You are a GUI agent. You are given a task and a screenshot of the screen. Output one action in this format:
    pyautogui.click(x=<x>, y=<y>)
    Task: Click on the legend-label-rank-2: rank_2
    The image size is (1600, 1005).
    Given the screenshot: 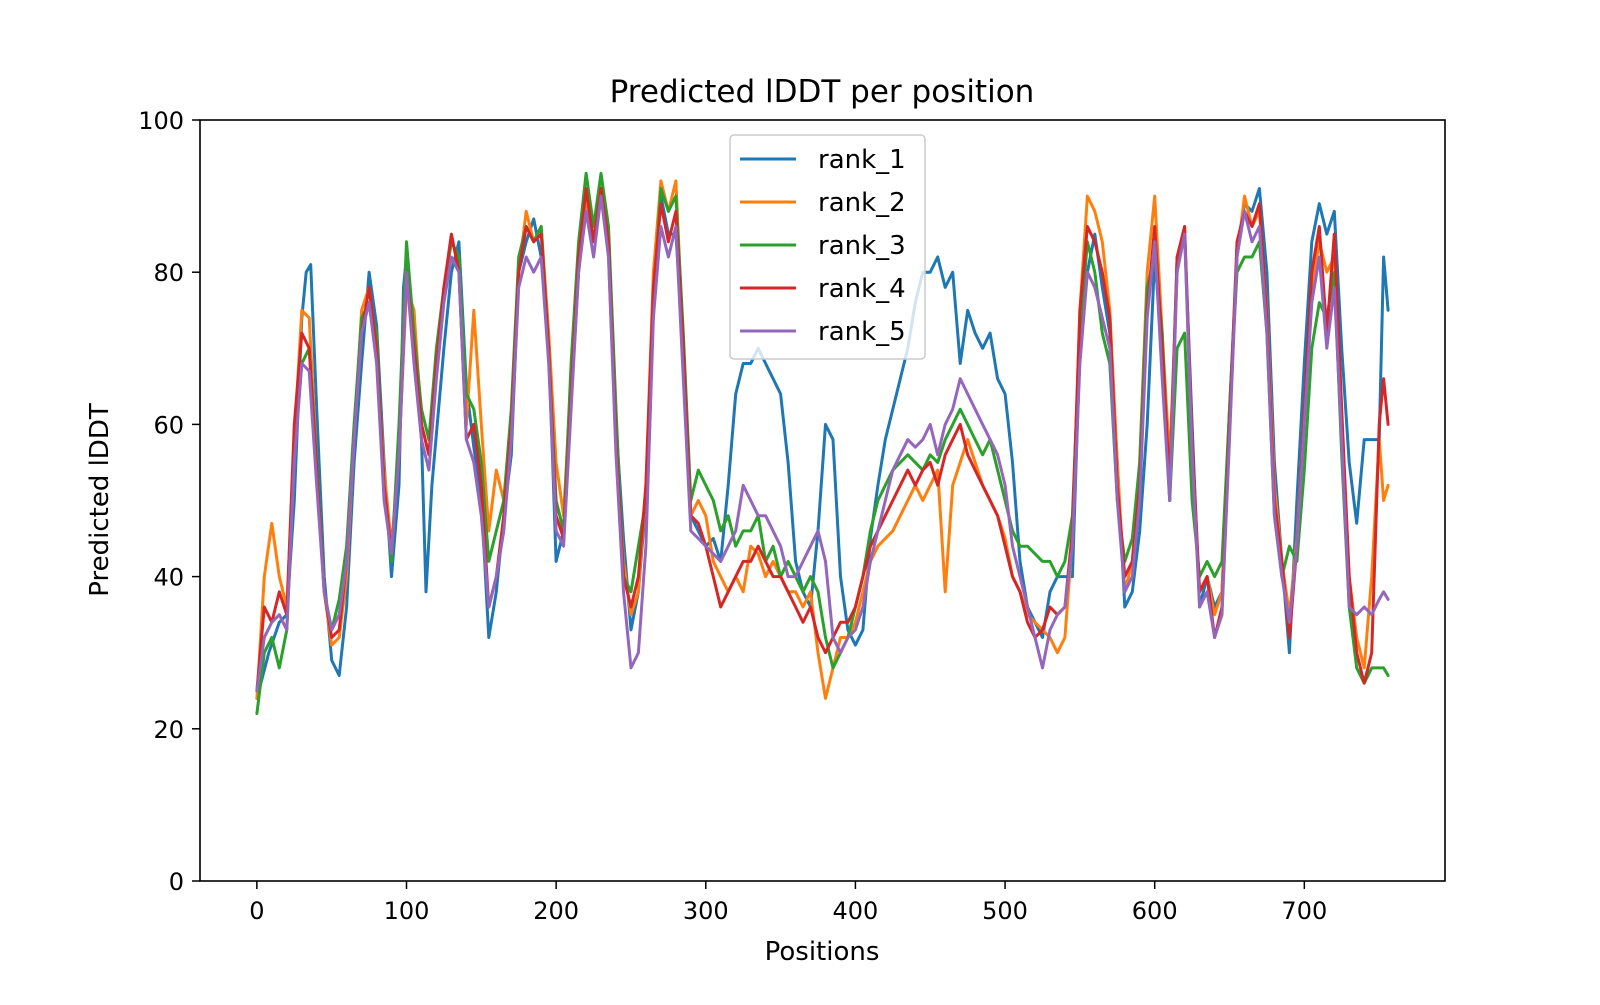 What is the action you would take?
    pyautogui.click(x=862, y=203)
    